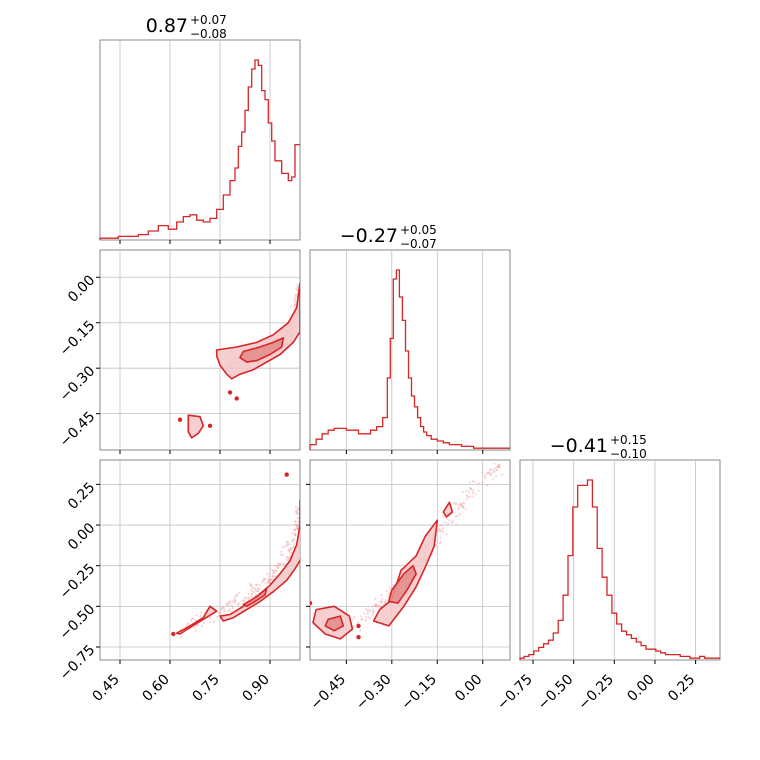 The image size is (760, 760). I want to click on y-tick-label: −0.15, so click(78, 339).